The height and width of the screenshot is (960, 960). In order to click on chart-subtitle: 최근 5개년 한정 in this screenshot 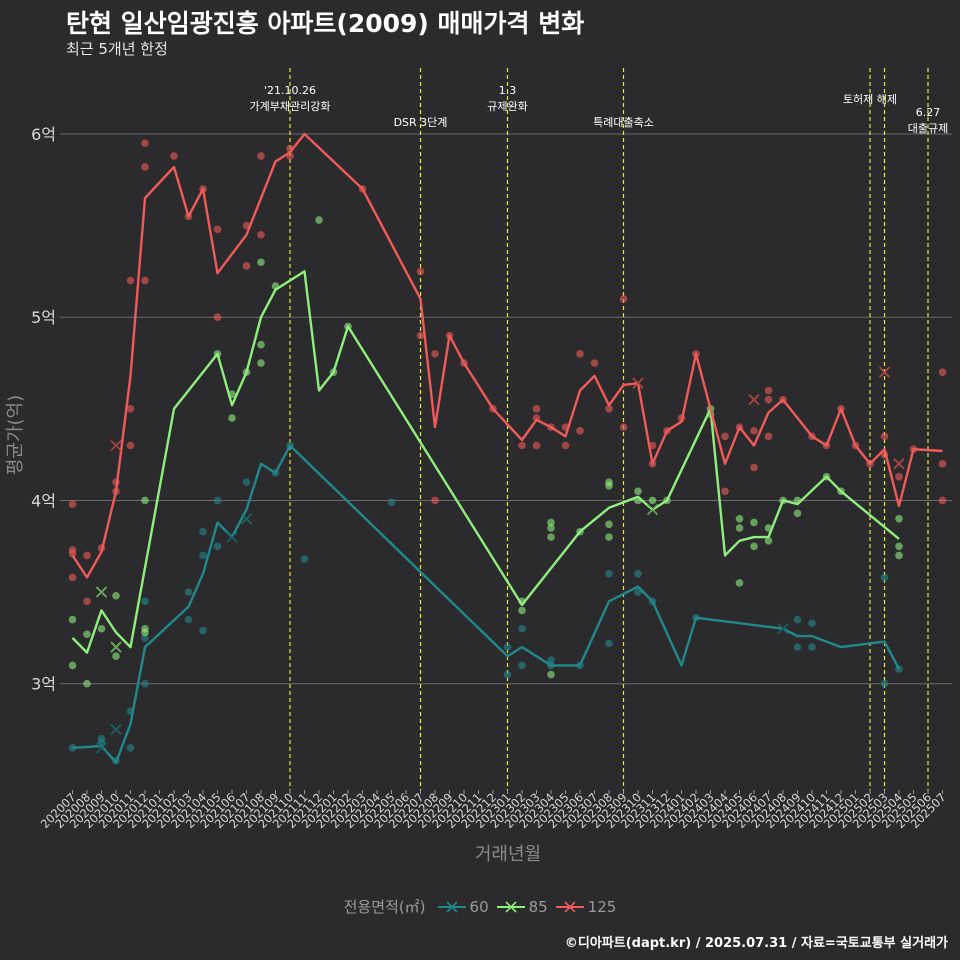, I will do `click(117, 49)`.